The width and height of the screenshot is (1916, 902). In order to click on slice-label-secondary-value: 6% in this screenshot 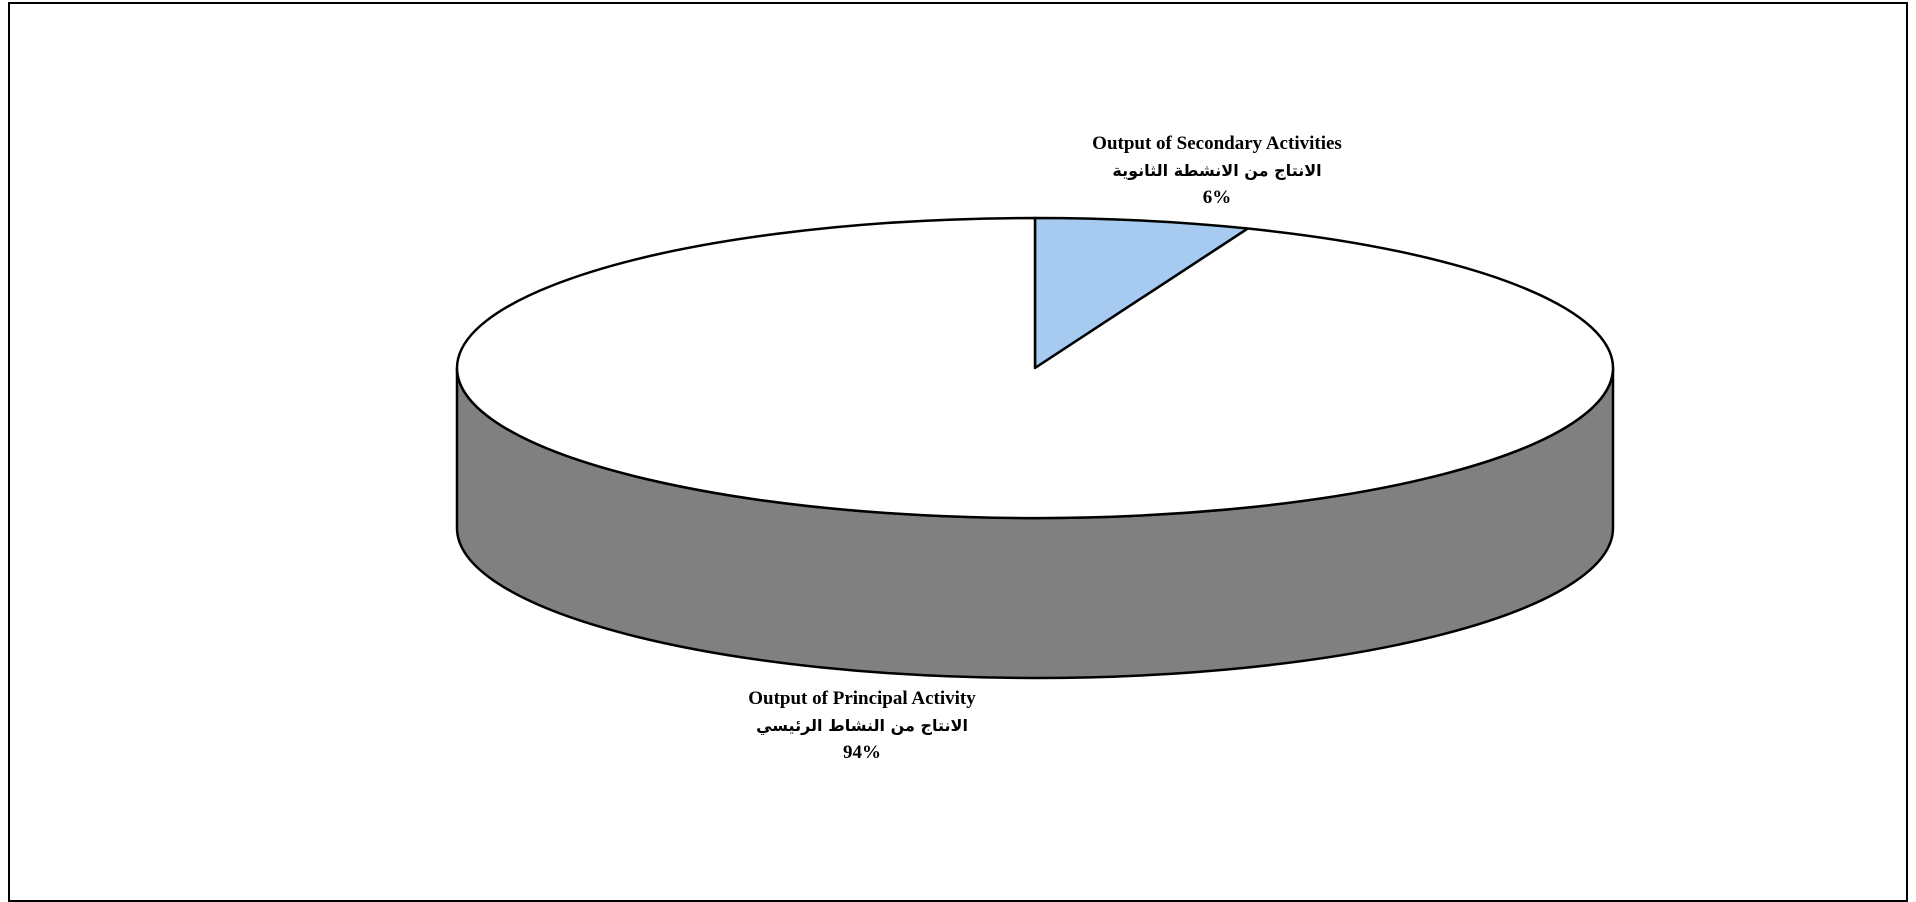, I will do `click(1217, 197)`.